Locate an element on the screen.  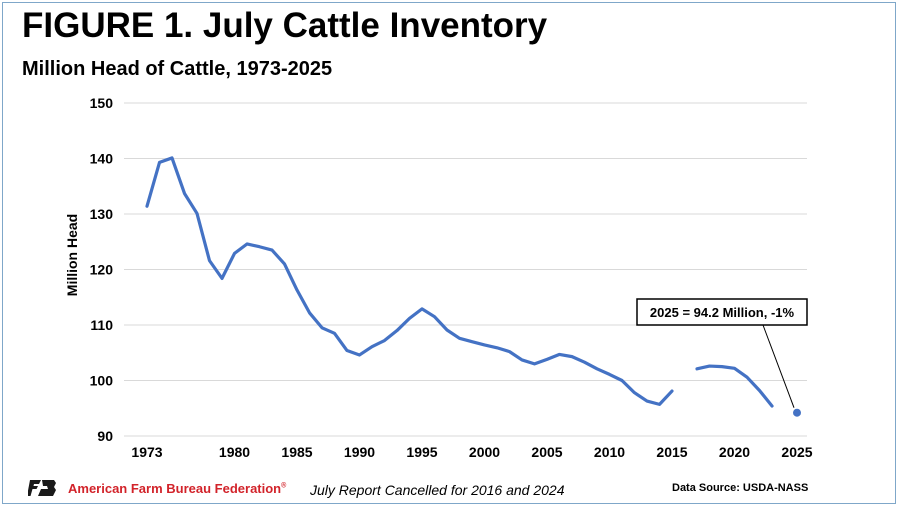
x-tick-label: 1985 is located at coordinates (296, 452).